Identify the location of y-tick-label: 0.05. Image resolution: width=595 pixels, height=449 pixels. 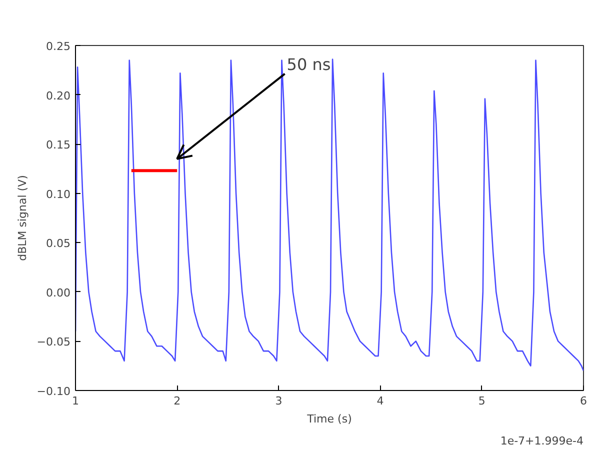
(58, 243).